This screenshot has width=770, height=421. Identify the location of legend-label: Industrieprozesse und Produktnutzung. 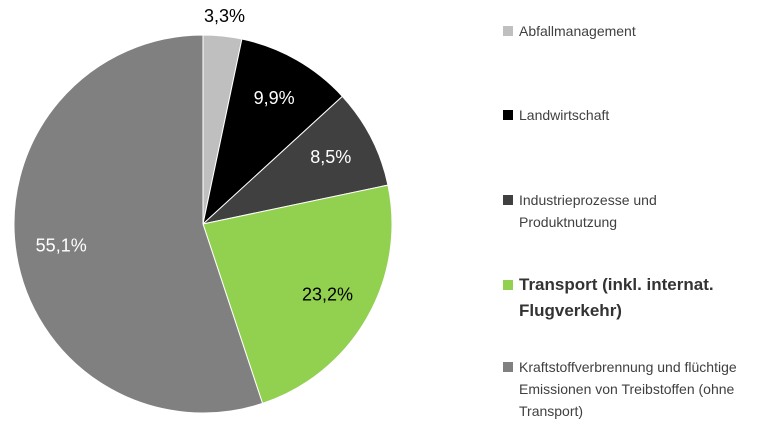
(588, 211).